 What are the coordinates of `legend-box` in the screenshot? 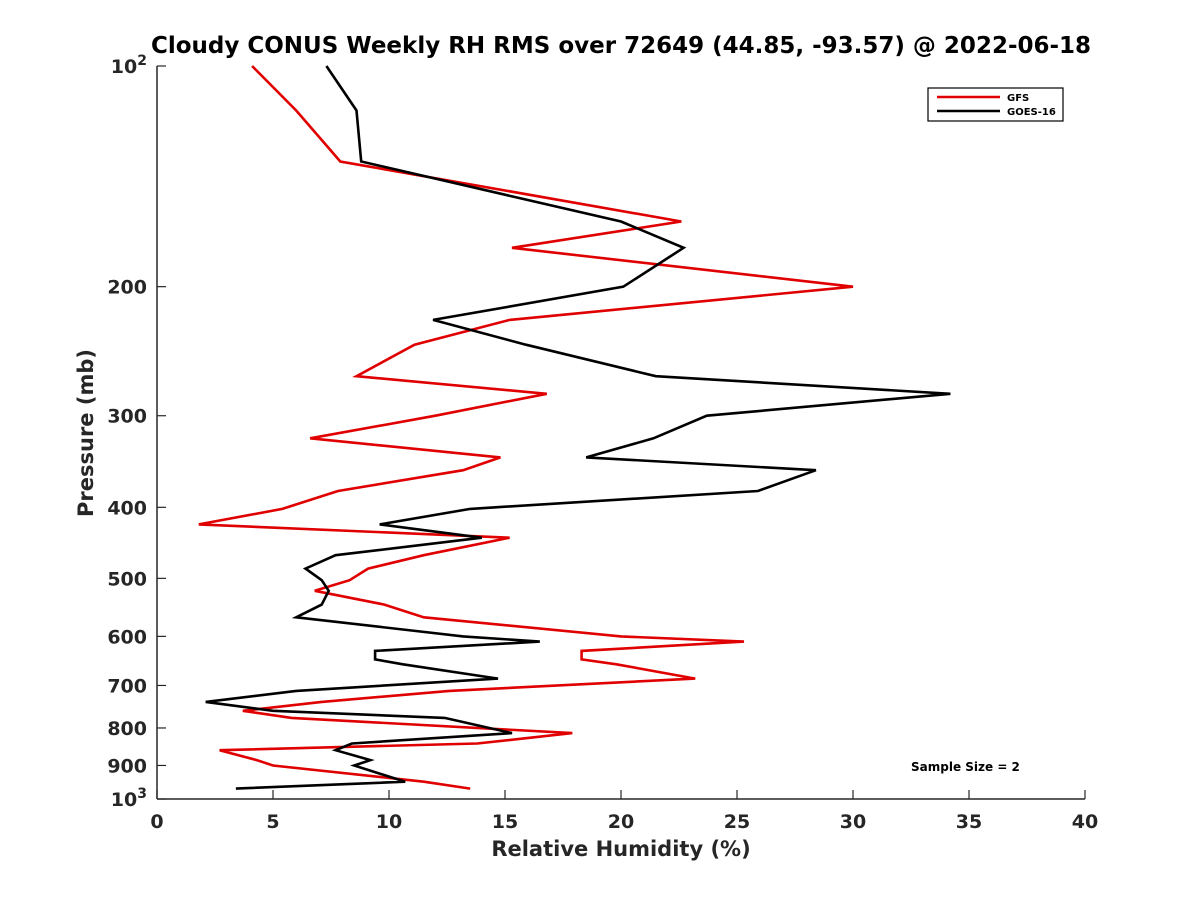 It's located at (995, 104).